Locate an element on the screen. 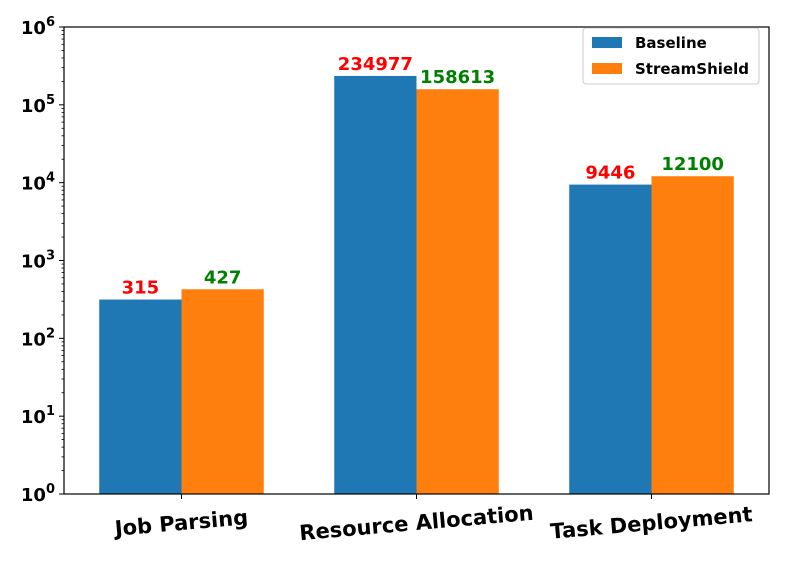 The height and width of the screenshot is (566, 793). legend: Baseline StreamShield is located at coordinates (671, 56).